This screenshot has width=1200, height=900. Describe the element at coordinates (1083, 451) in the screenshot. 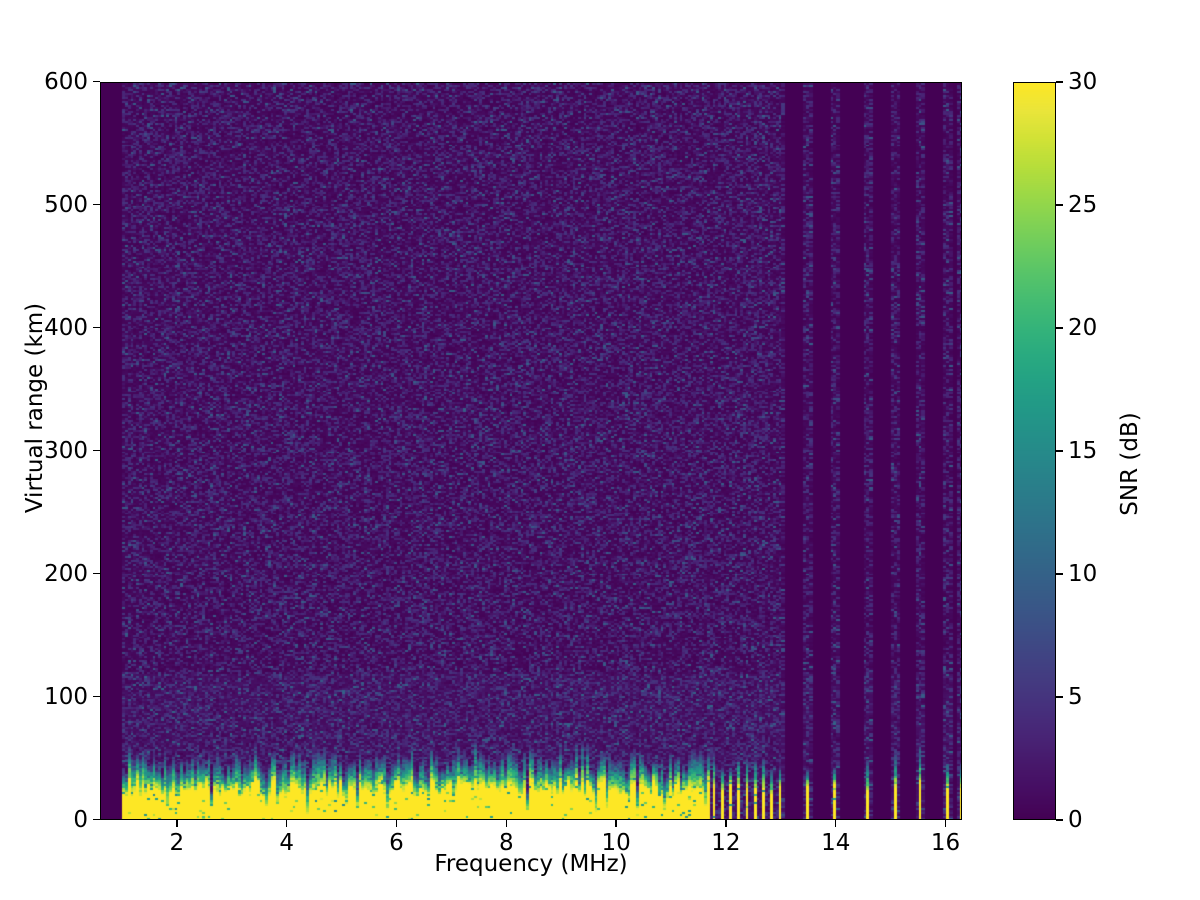

I see `colorbar-tick-label: 15` at that location.